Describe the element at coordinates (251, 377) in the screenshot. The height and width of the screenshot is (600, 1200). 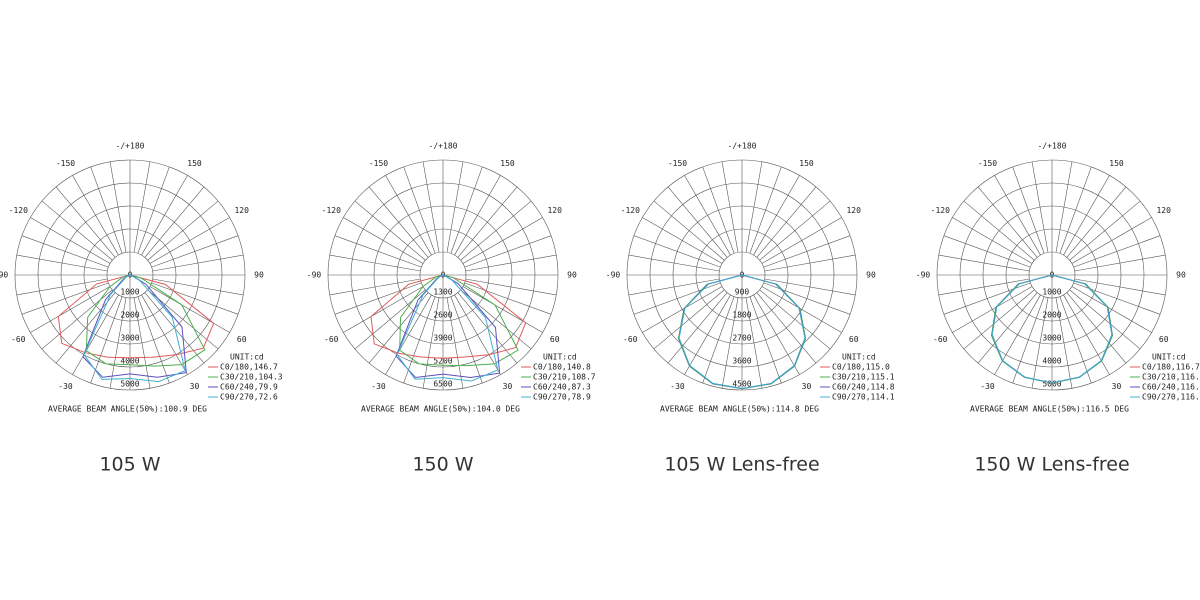
I see `legend-label: C30/210,104.3` at that location.